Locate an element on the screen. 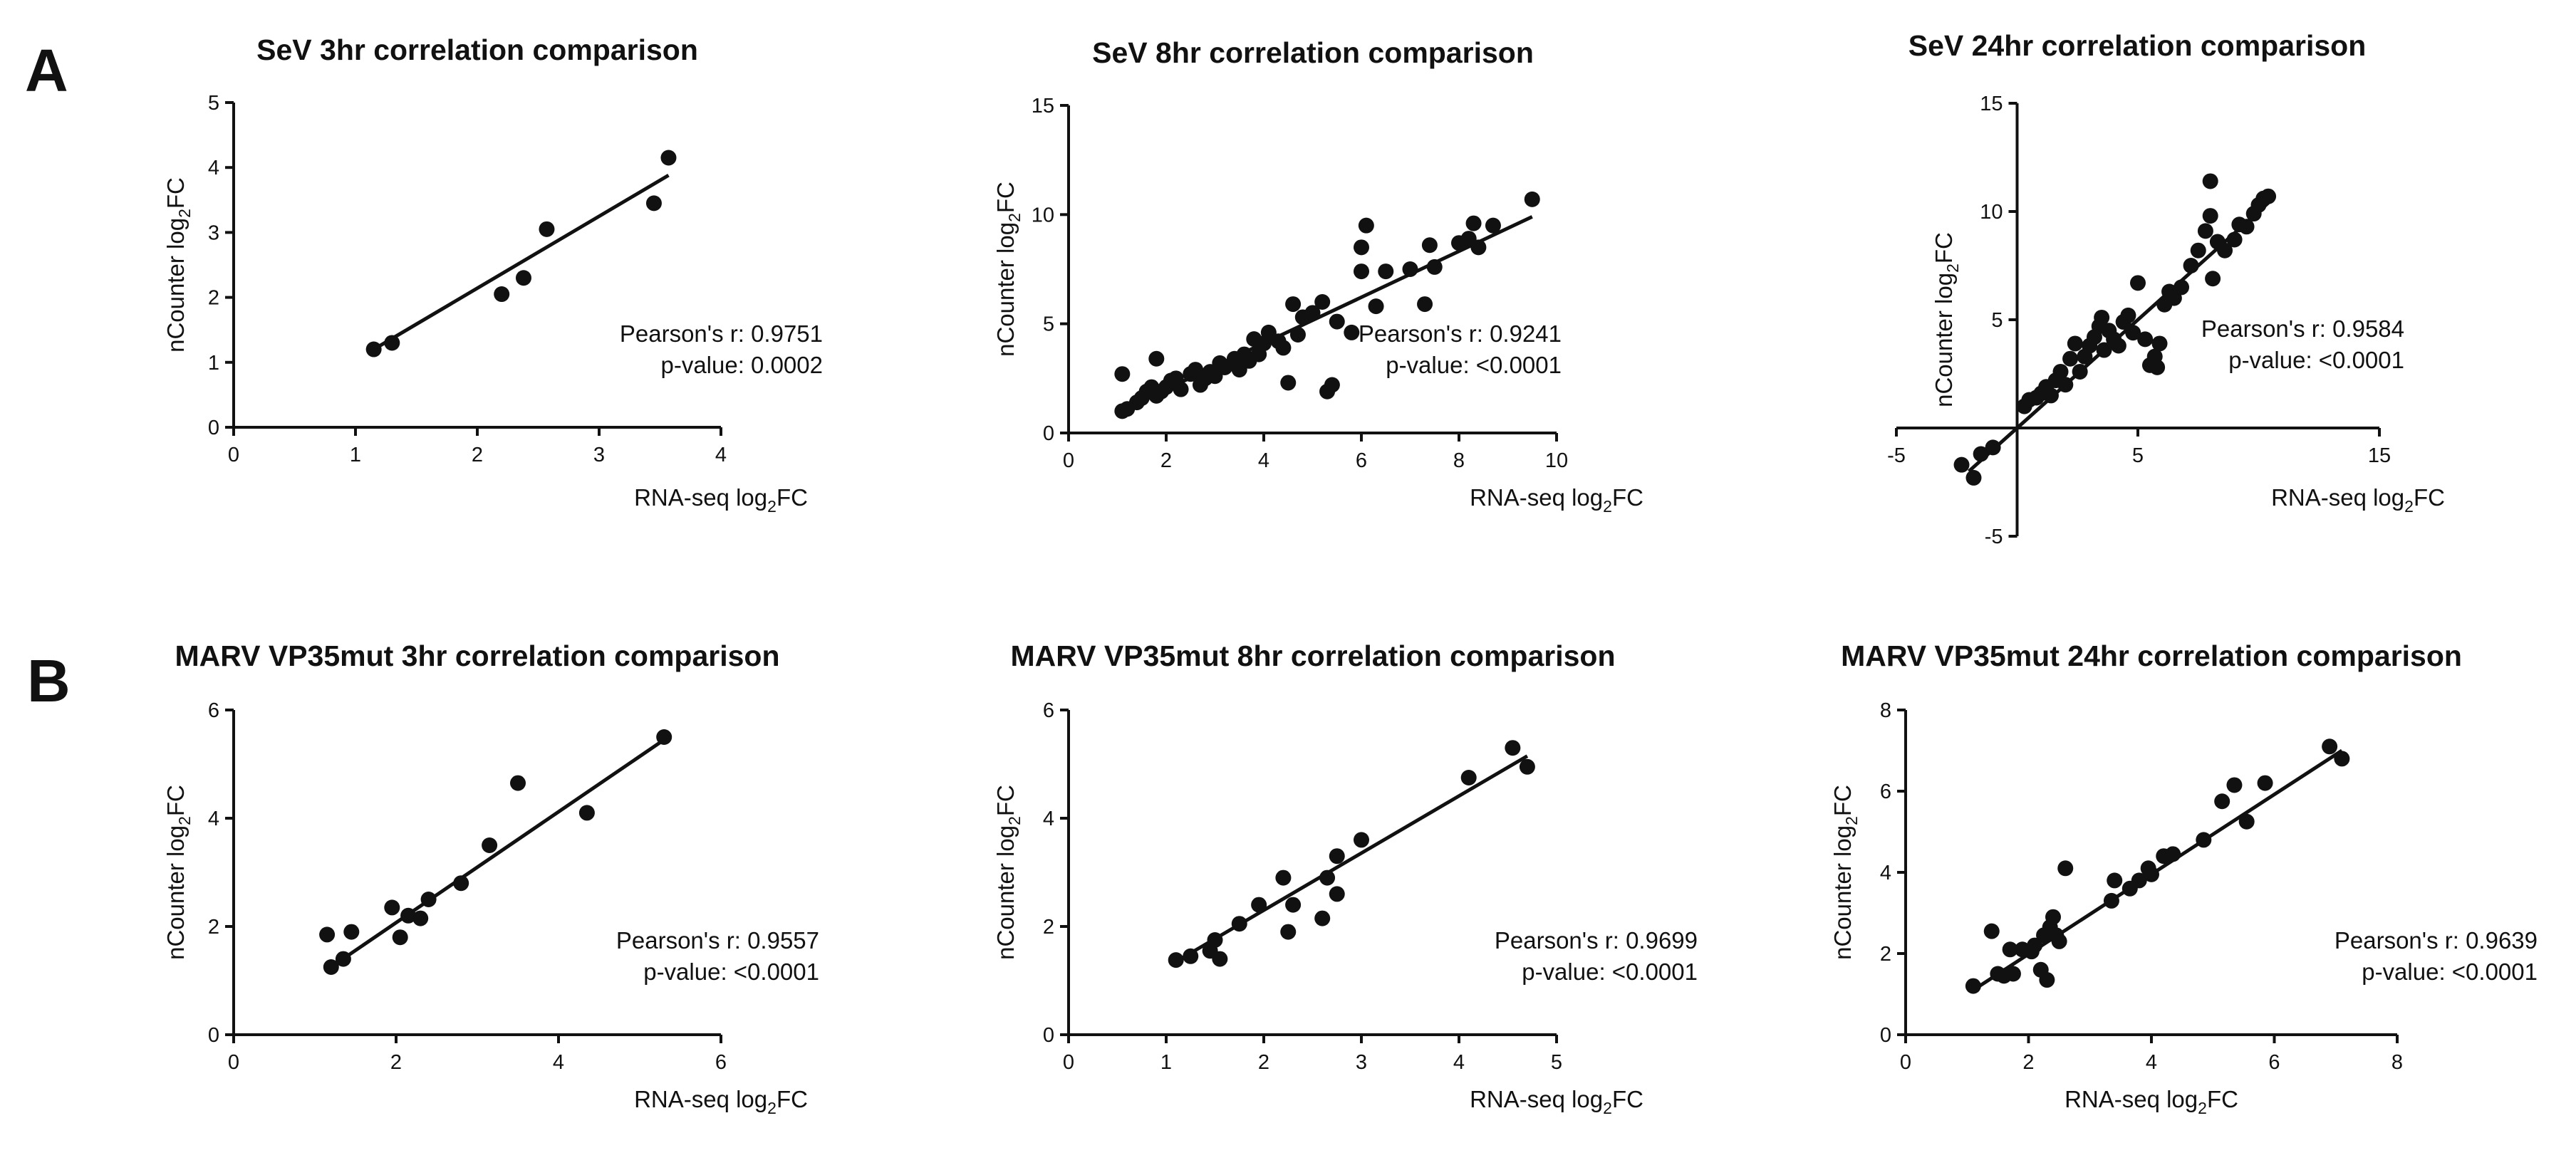 This screenshot has width=2576, height=1175. y-tick-label: 1 is located at coordinates (213, 364).